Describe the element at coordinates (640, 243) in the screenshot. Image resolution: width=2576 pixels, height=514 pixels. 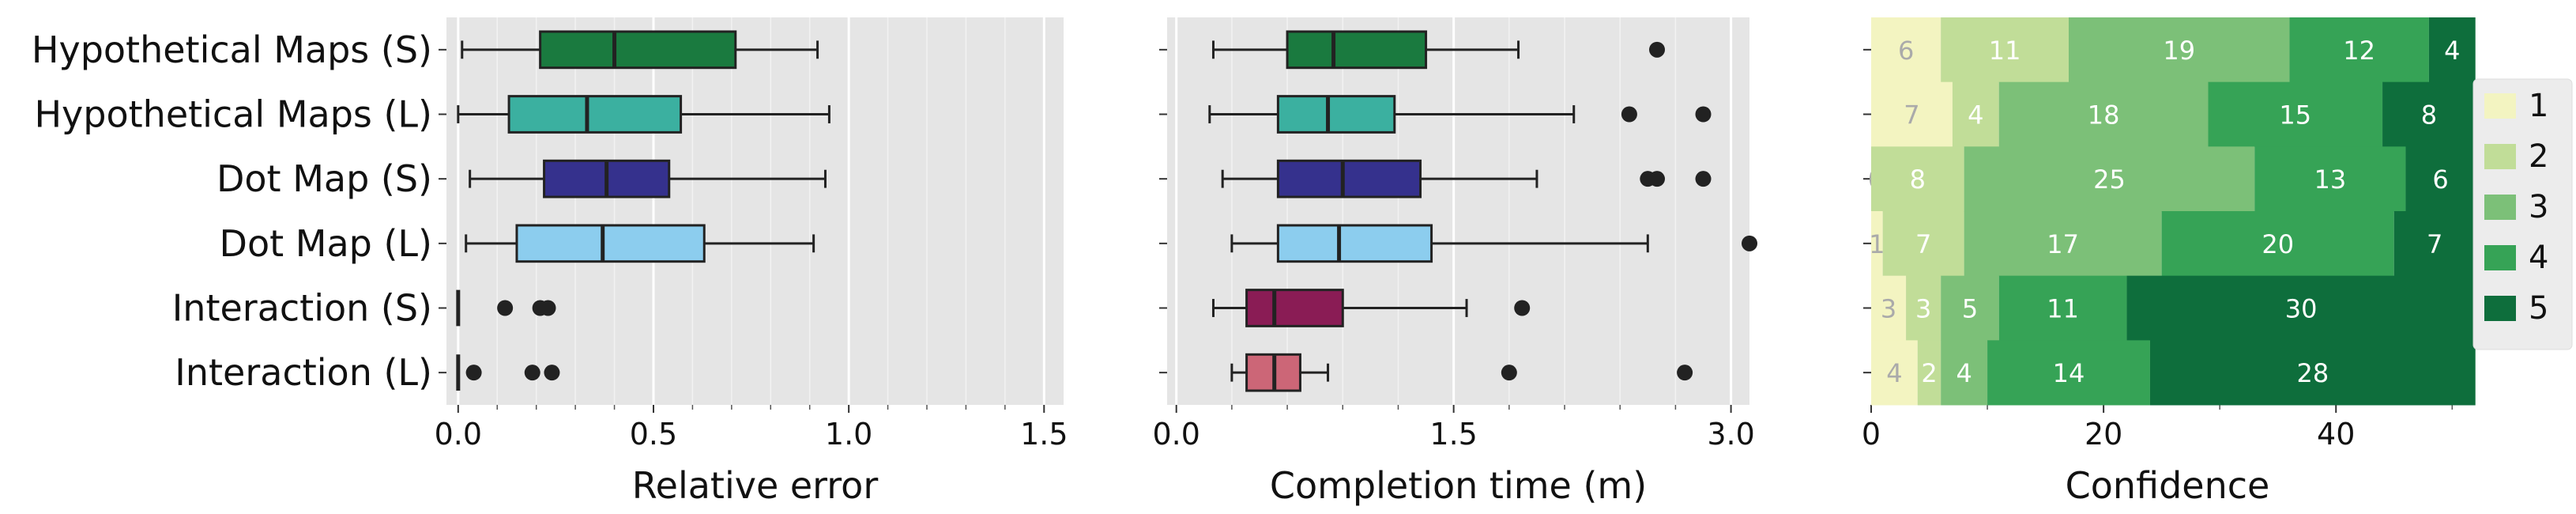
I see `box-dot-map-l` at that location.